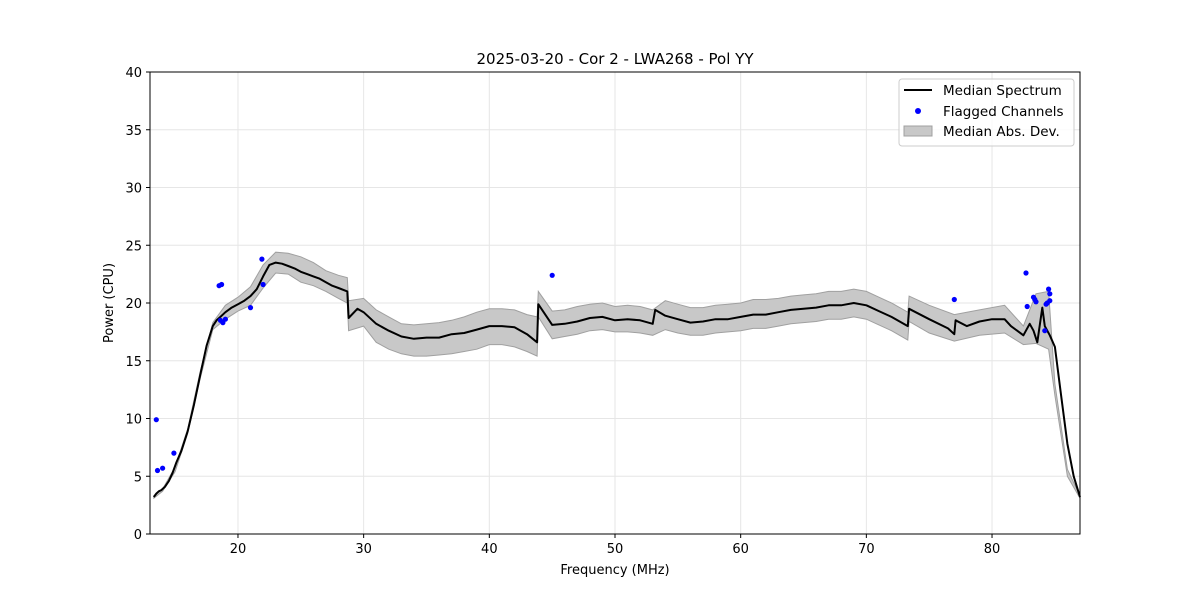 Image resolution: width=1200 pixels, height=600 pixels. Describe the element at coordinates (1003, 112) in the screenshot. I see `legend-flagged-label: Flagged Channels` at that location.